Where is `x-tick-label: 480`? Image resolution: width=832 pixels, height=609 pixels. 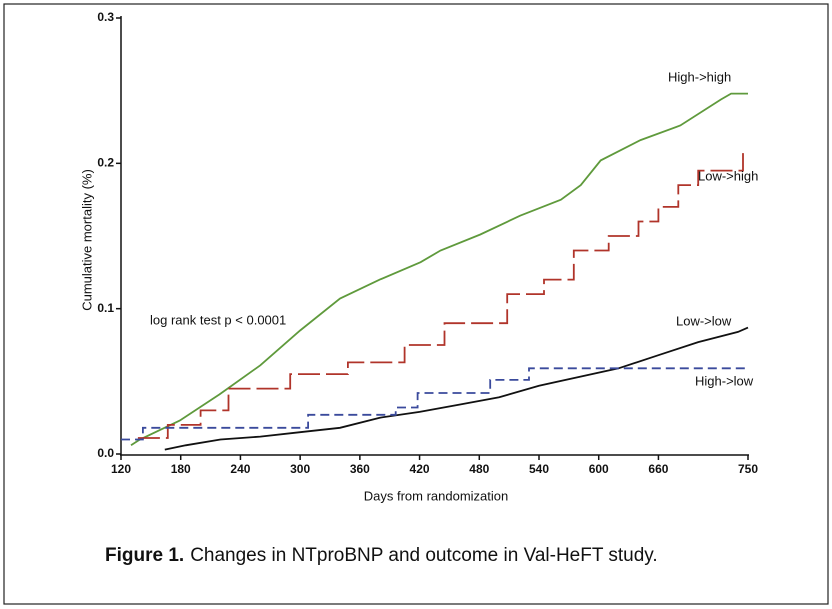
x-tick-label: 480 is located at coordinates (479, 469).